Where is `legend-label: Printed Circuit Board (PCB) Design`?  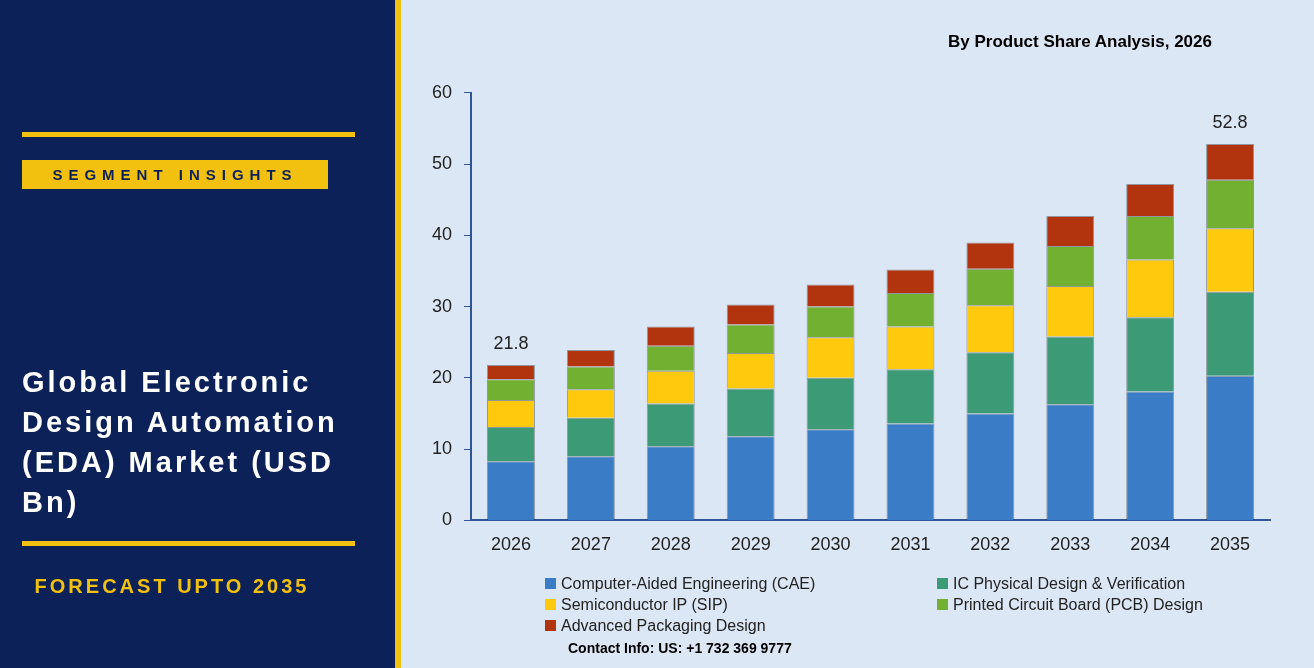 legend-label: Printed Circuit Board (PCB) Design is located at coordinates (1078, 605).